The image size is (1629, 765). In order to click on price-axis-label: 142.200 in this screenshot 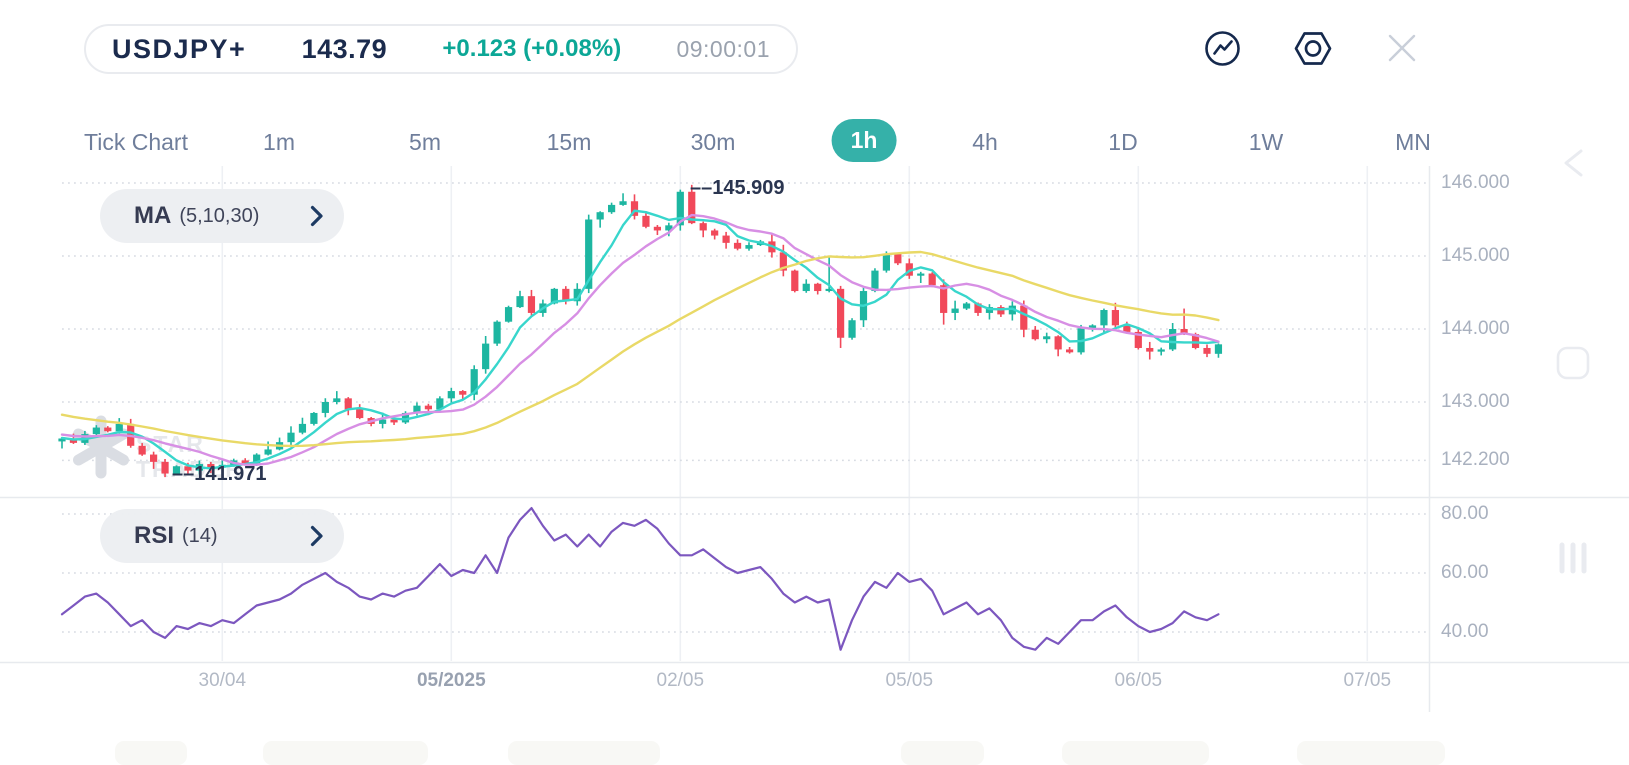, I will do `click(1475, 460)`.